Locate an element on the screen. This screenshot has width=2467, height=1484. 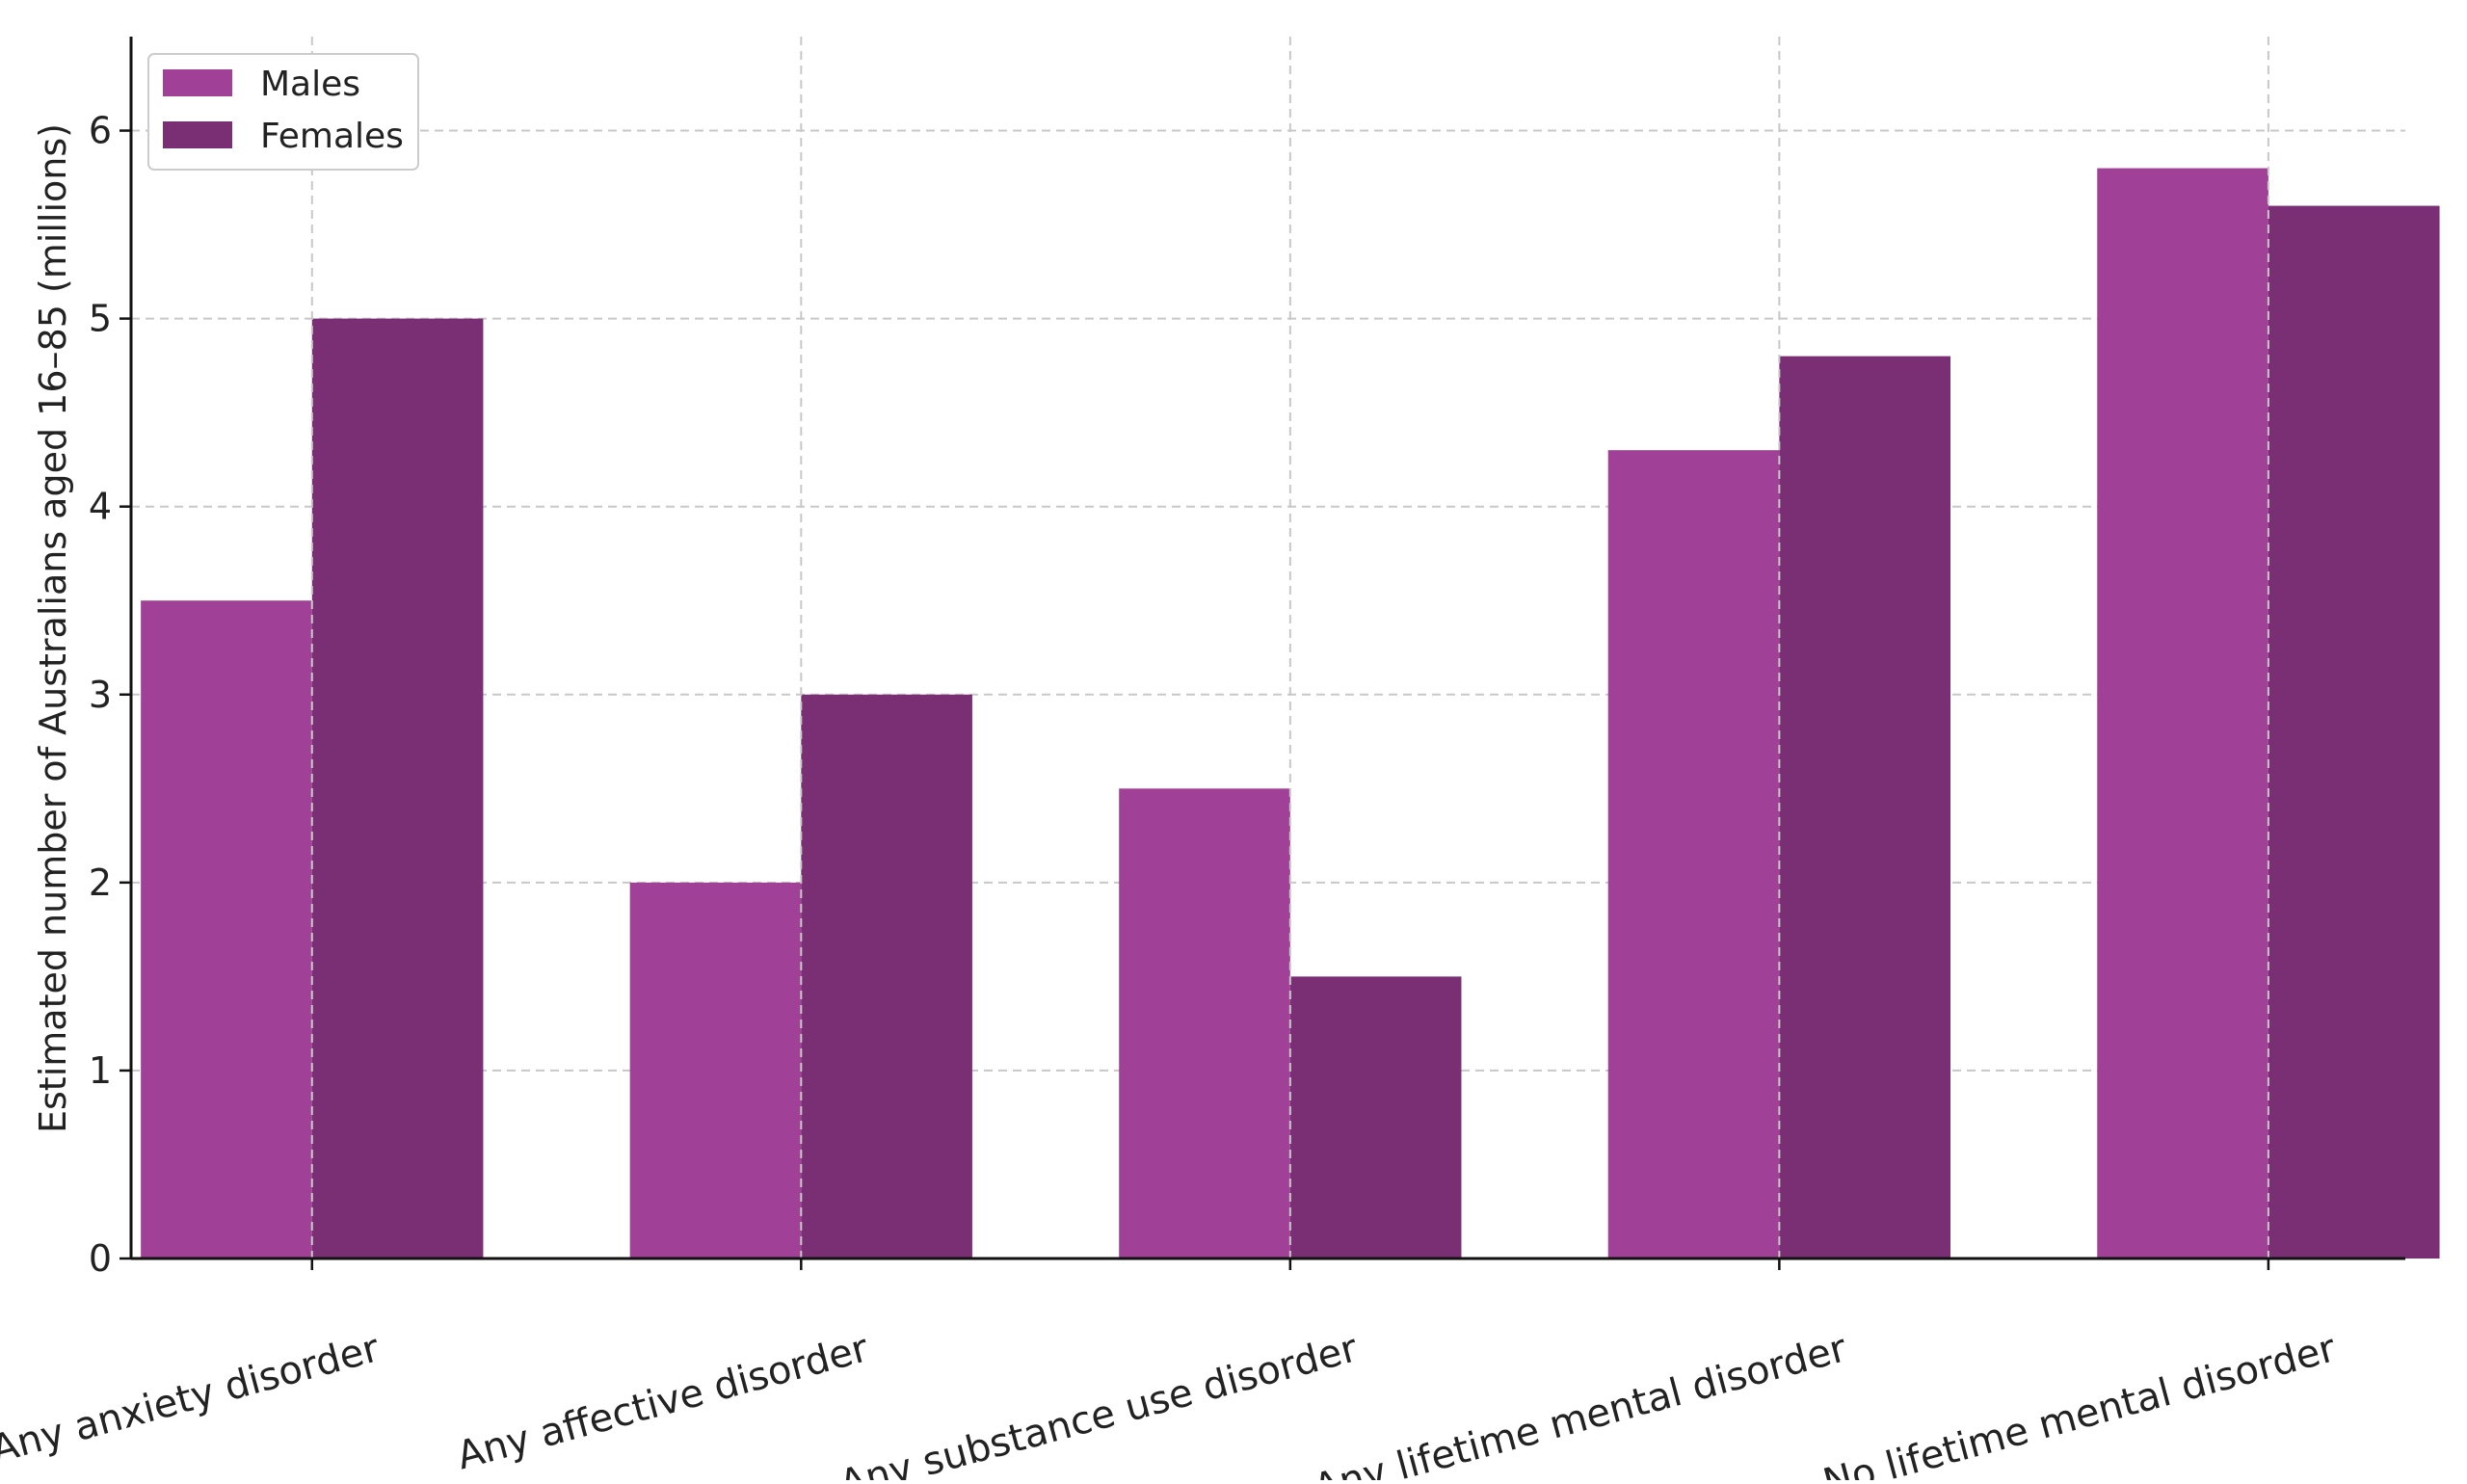
legend-swatch-males is located at coordinates (197, 82).